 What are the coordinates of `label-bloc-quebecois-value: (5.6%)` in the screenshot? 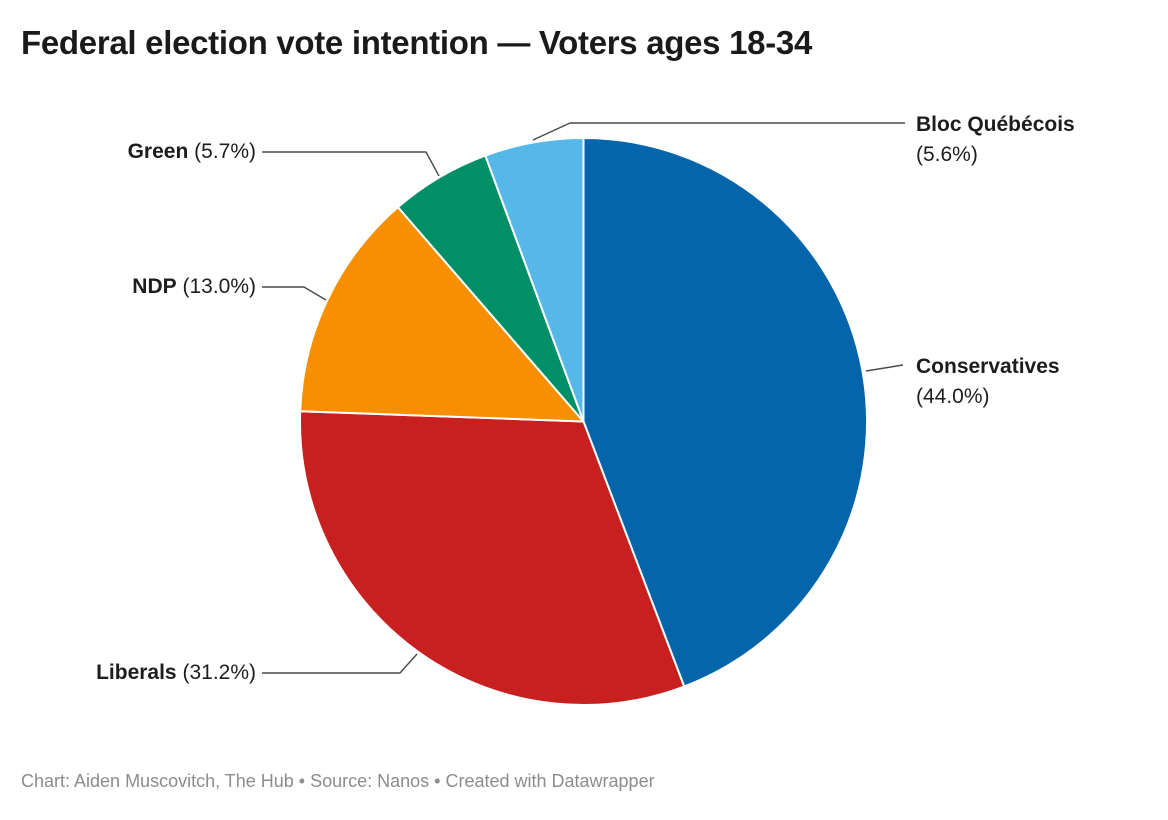 It's located at (947, 154).